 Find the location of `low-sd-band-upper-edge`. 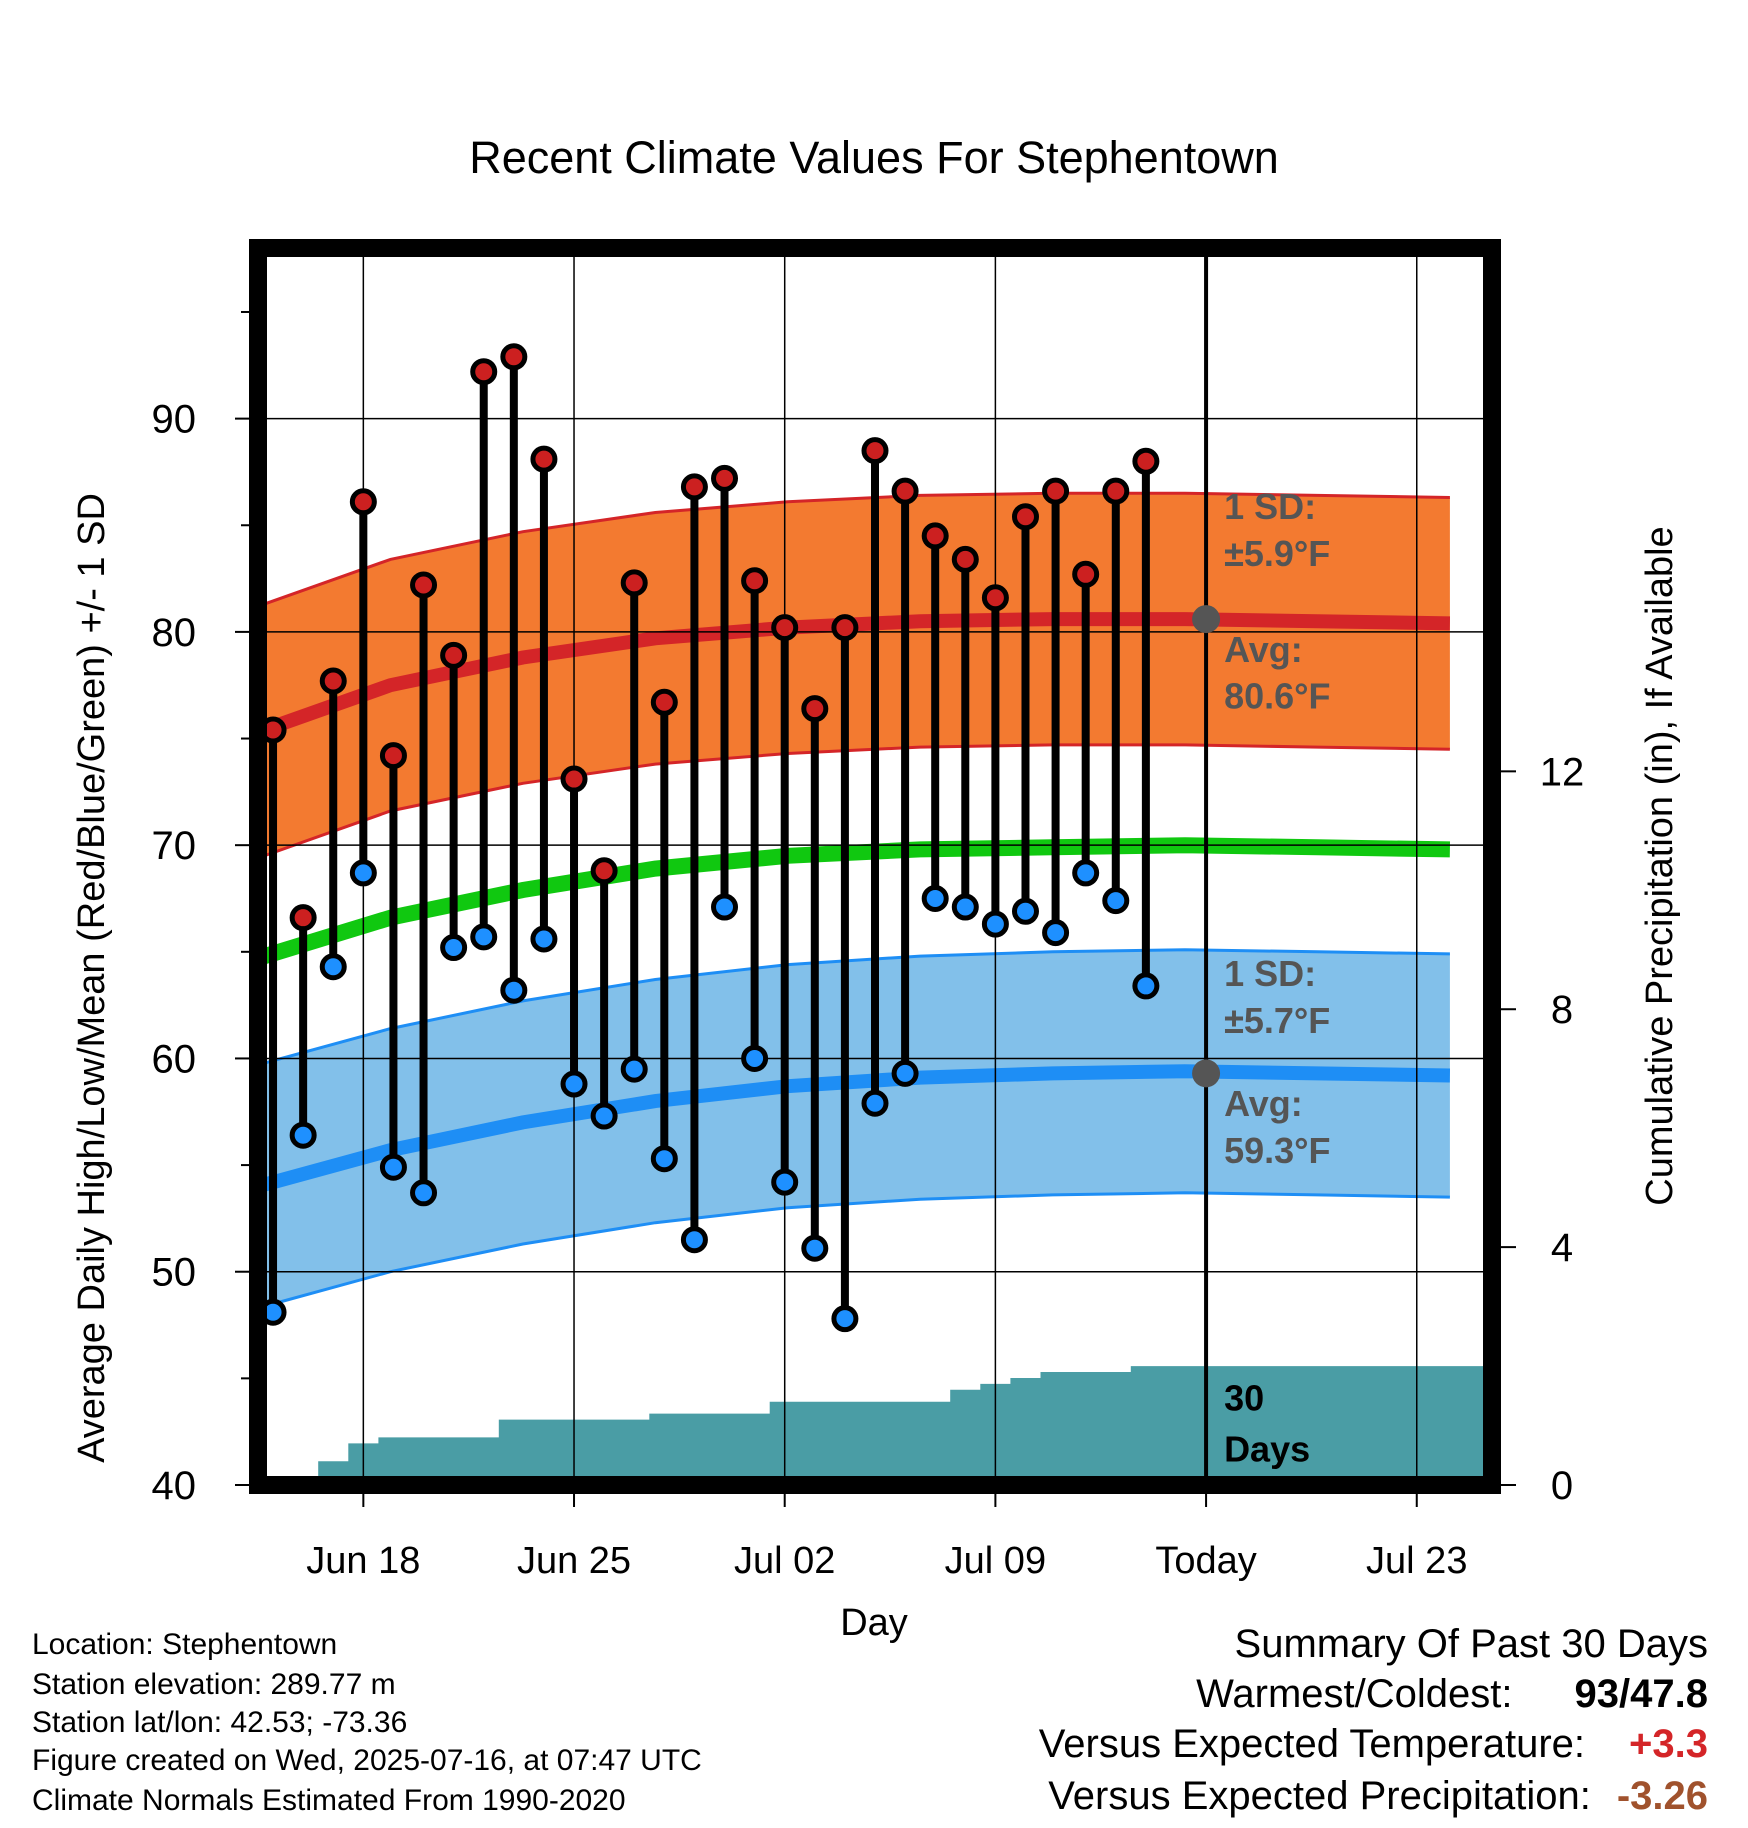

low-sd-band-upper-edge is located at coordinates (853, 1007).